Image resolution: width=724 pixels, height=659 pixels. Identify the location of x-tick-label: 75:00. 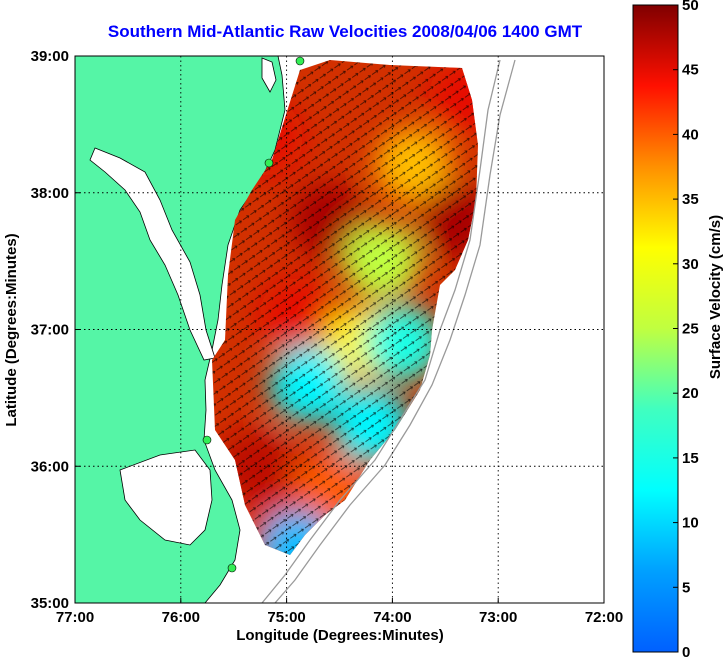
(286, 617).